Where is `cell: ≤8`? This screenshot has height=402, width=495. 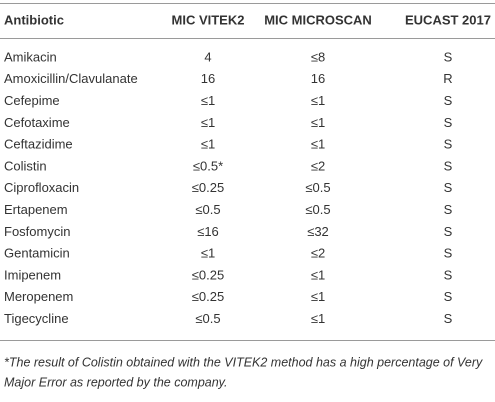
cell: ≤8 is located at coordinates (318, 56).